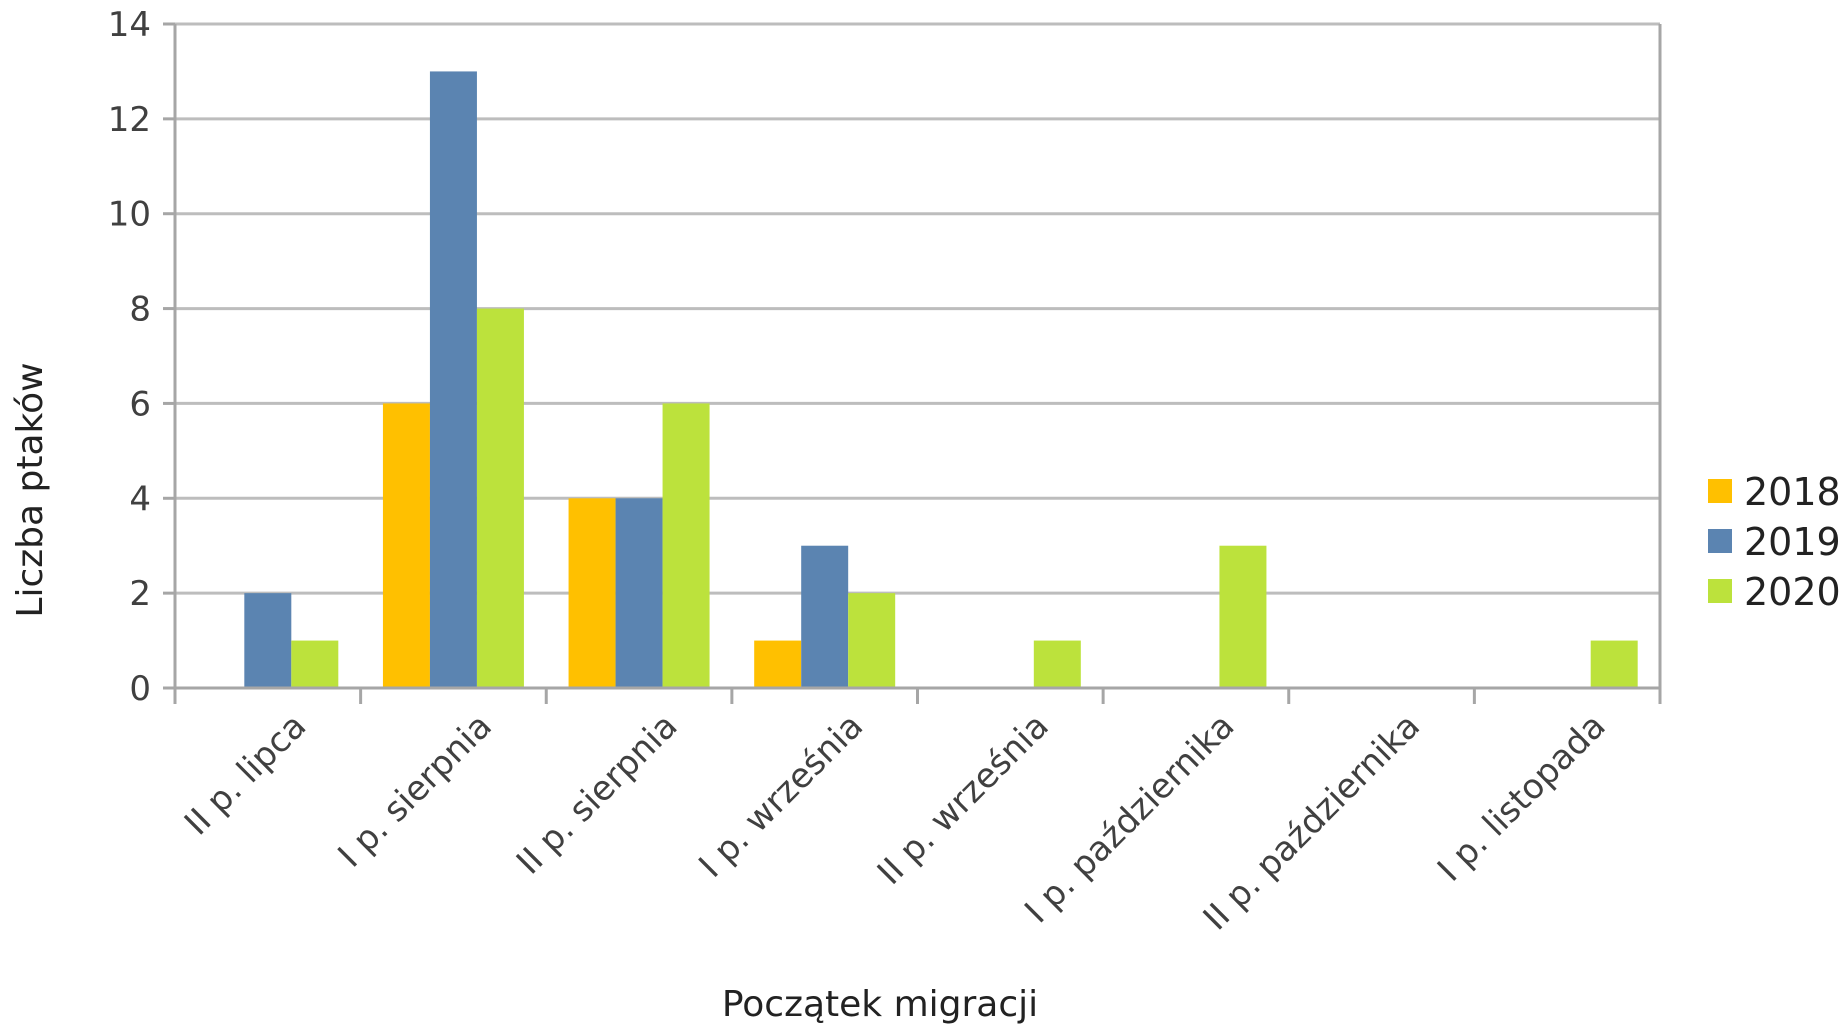  I want to click on y-tick-label: 4, so click(140, 499).